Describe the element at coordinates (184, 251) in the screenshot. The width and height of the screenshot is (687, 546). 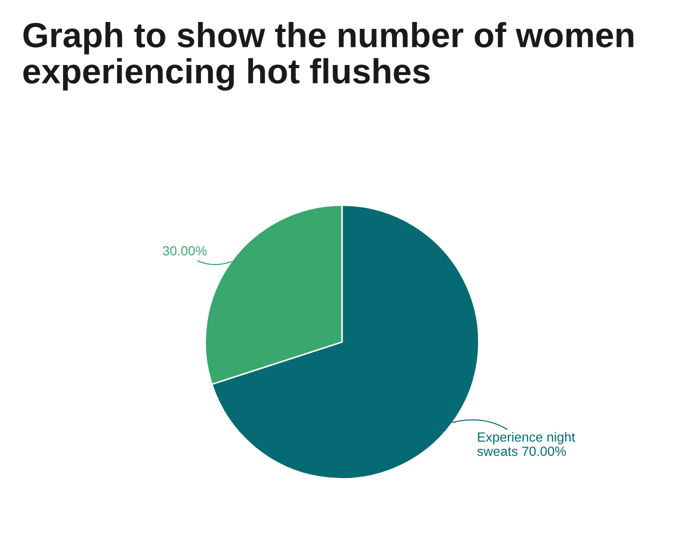
I see `data-label: 30.00%` at that location.